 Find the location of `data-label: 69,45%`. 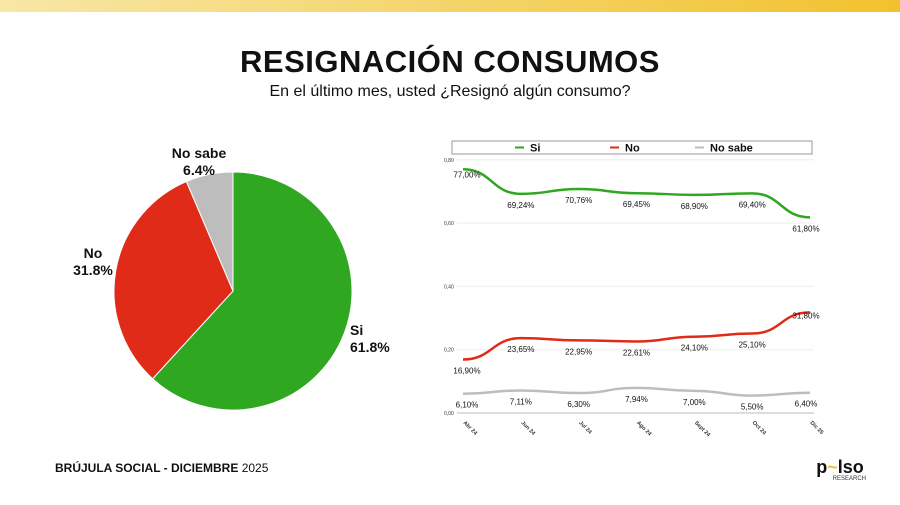

data-label: 69,45% is located at coordinates (636, 204).